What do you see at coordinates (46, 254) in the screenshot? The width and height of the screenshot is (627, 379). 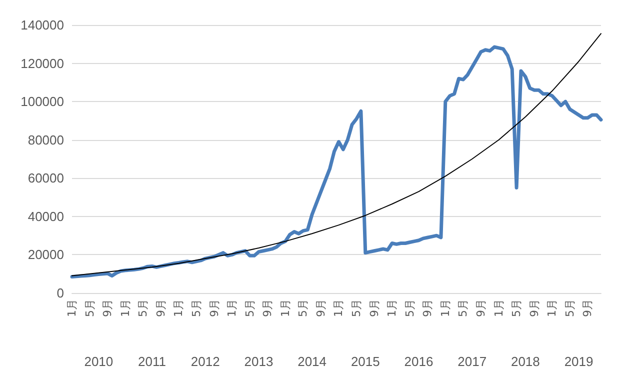 I see `y-tick-label: 20000` at bounding box center [46, 254].